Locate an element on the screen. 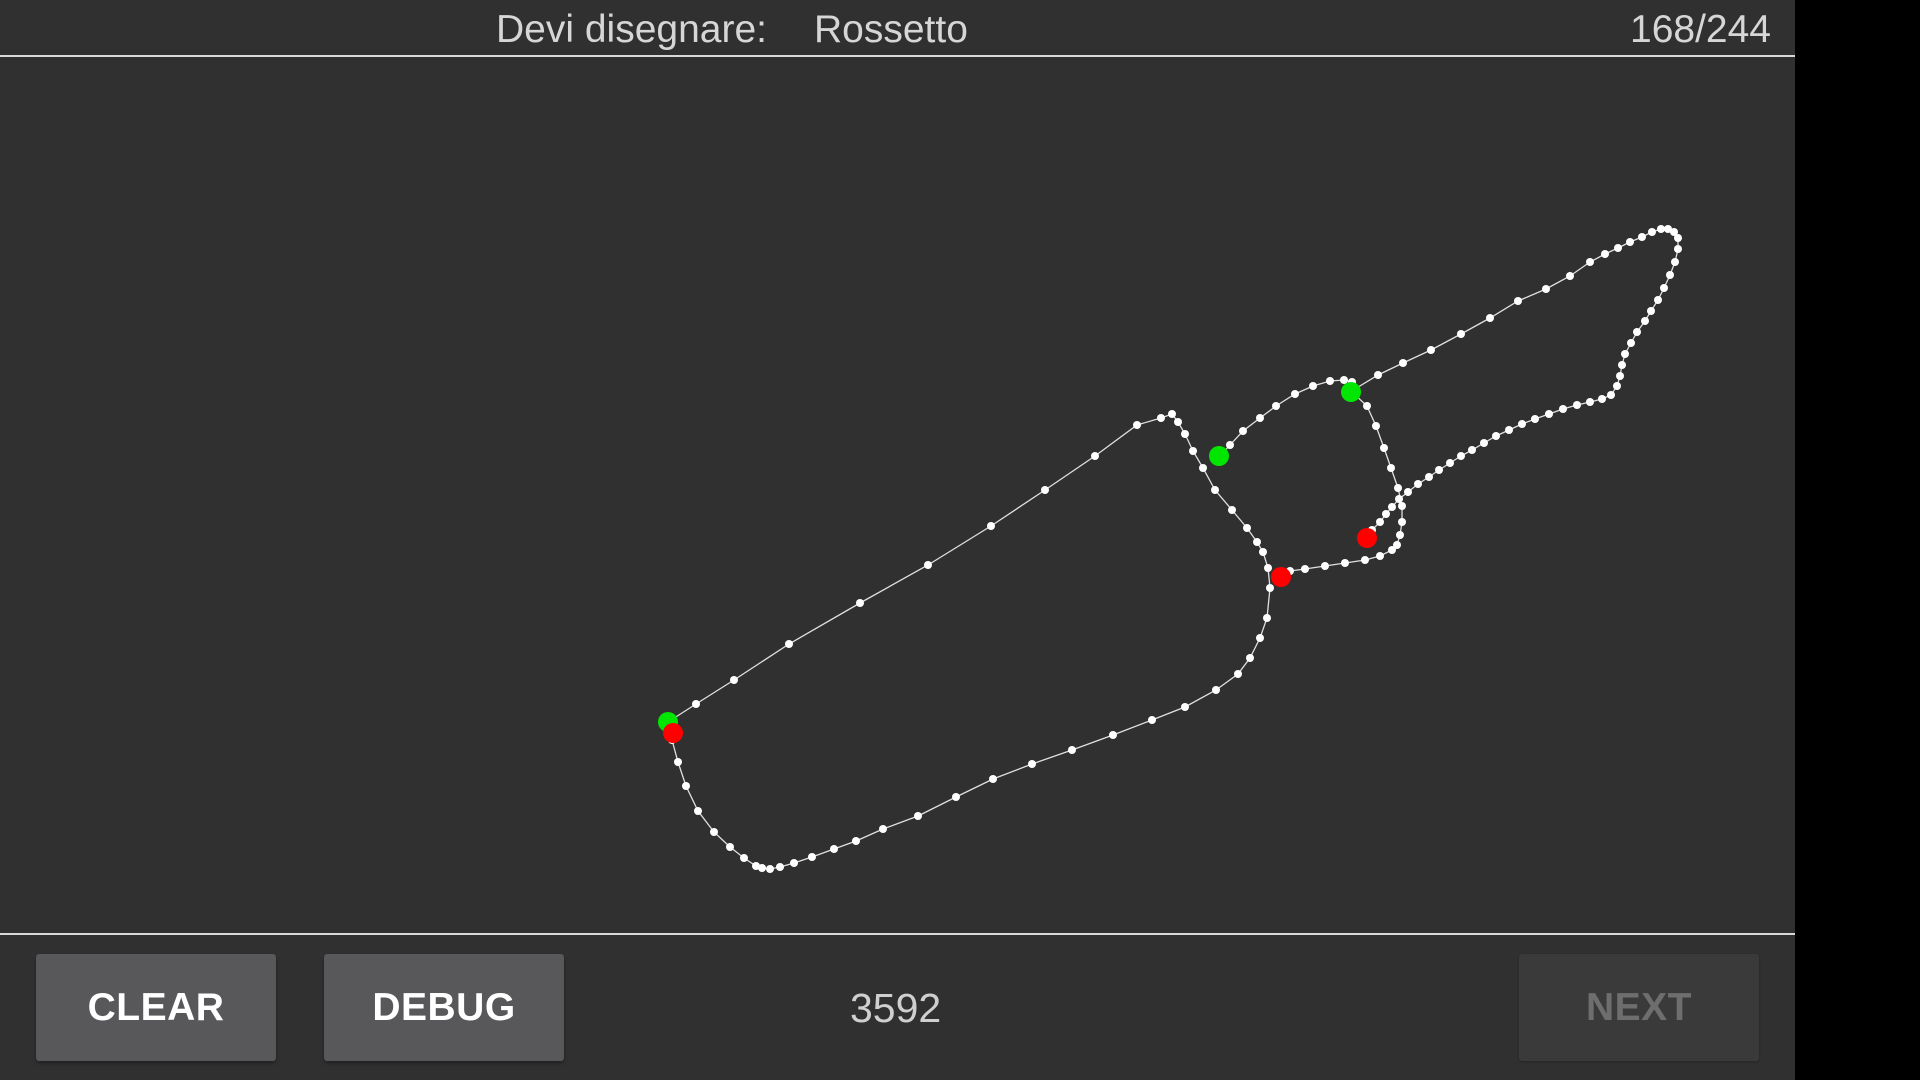 The height and width of the screenshot is (1080, 1920). stroke-markers is located at coordinates (1017, 562).